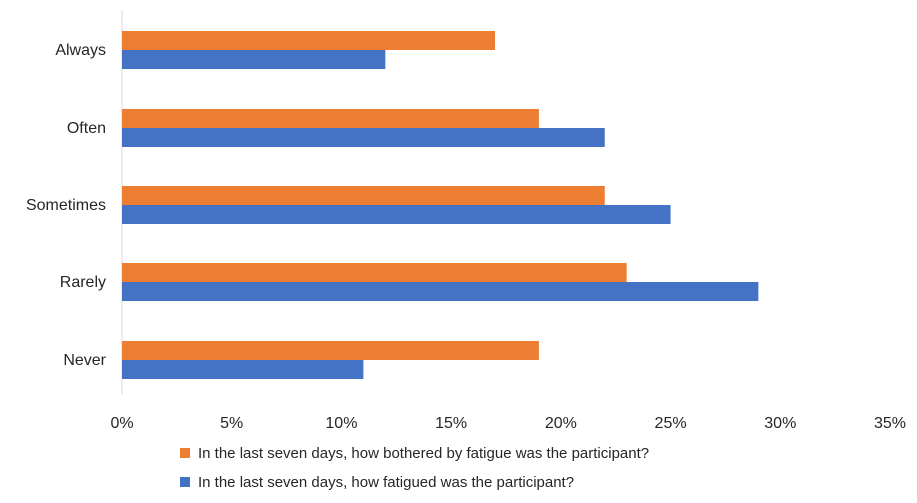  I want to click on category-label-always: Always, so click(80, 50).